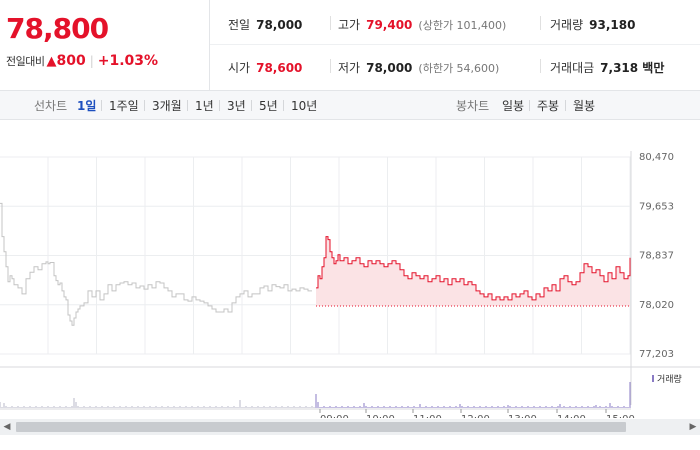  I want to click on scroll-thumb, so click(321, 427).